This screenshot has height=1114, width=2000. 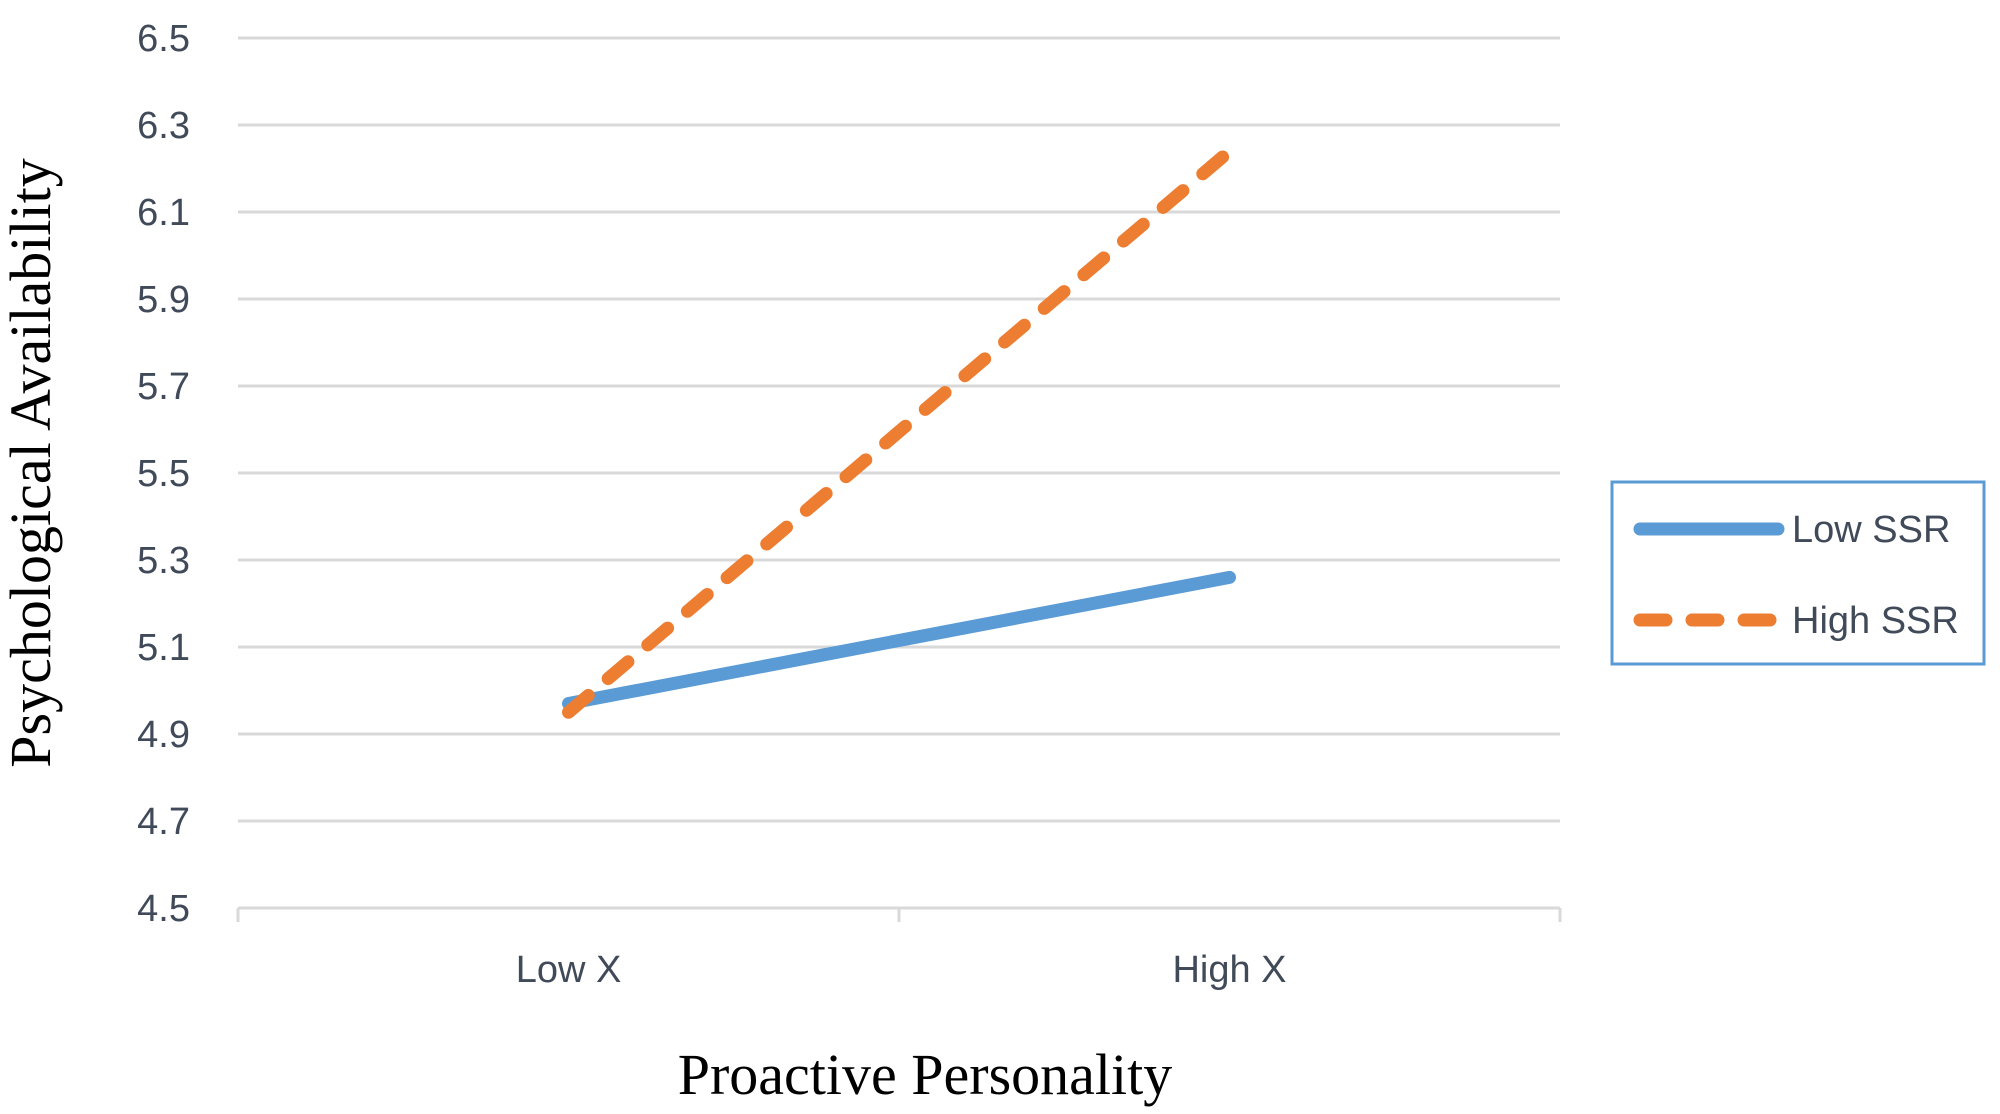 What do you see at coordinates (899, 948) in the screenshot?
I see `x-axis: Low X High X` at bounding box center [899, 948].